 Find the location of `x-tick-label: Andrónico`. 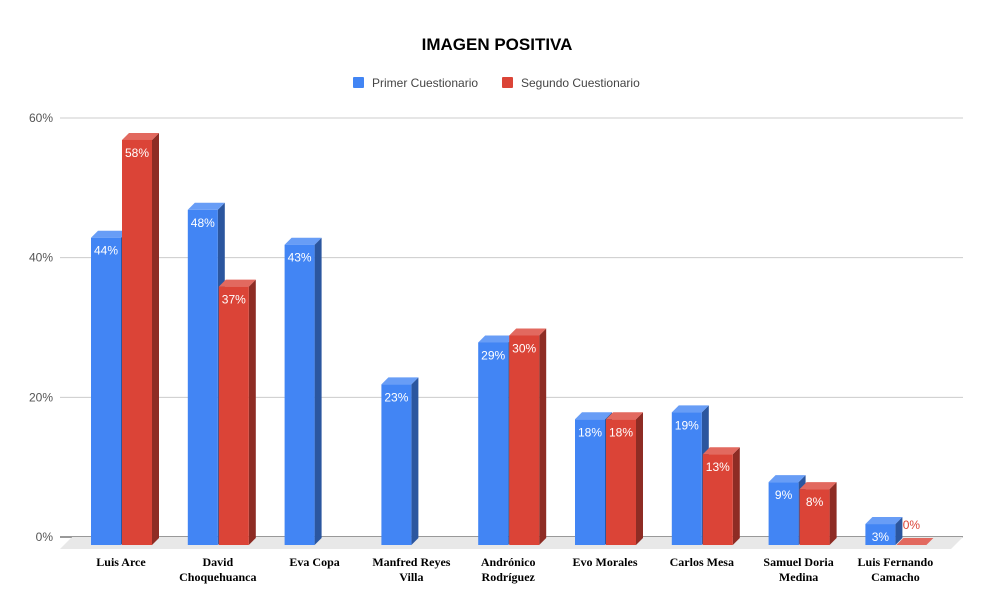

x-tick-label: Andrónico is located at coordinates (508, 562).